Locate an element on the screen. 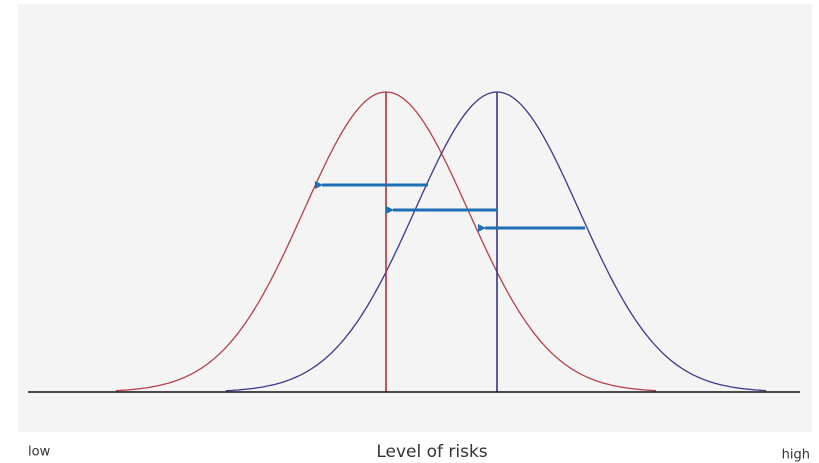 The image size is (819, 463). low-label: low is located at coordinates (39, 452).